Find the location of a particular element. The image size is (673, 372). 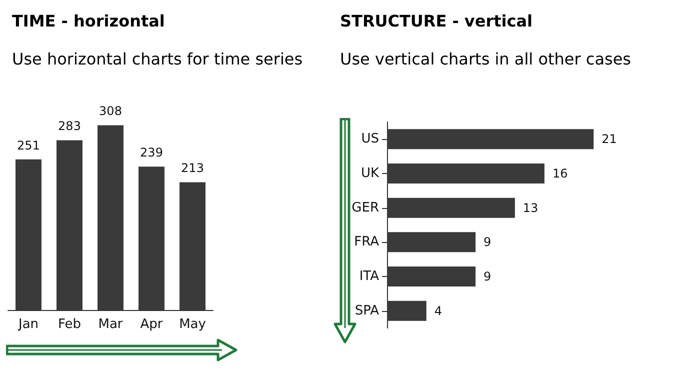

x-tick-label: May is located at coordinates (192, 324).